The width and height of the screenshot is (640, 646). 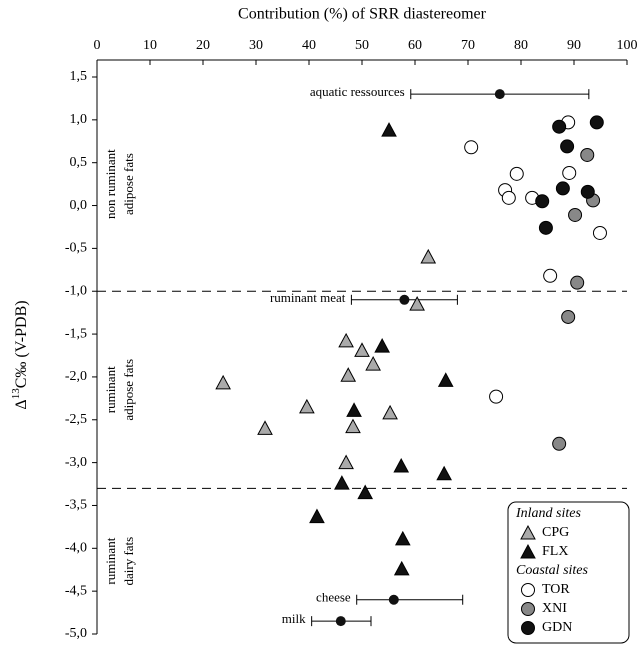 What do you see at coordinates (556, 589) in the screenshot?
I see `legend-label: TOR` at bounding box center [556, 589].